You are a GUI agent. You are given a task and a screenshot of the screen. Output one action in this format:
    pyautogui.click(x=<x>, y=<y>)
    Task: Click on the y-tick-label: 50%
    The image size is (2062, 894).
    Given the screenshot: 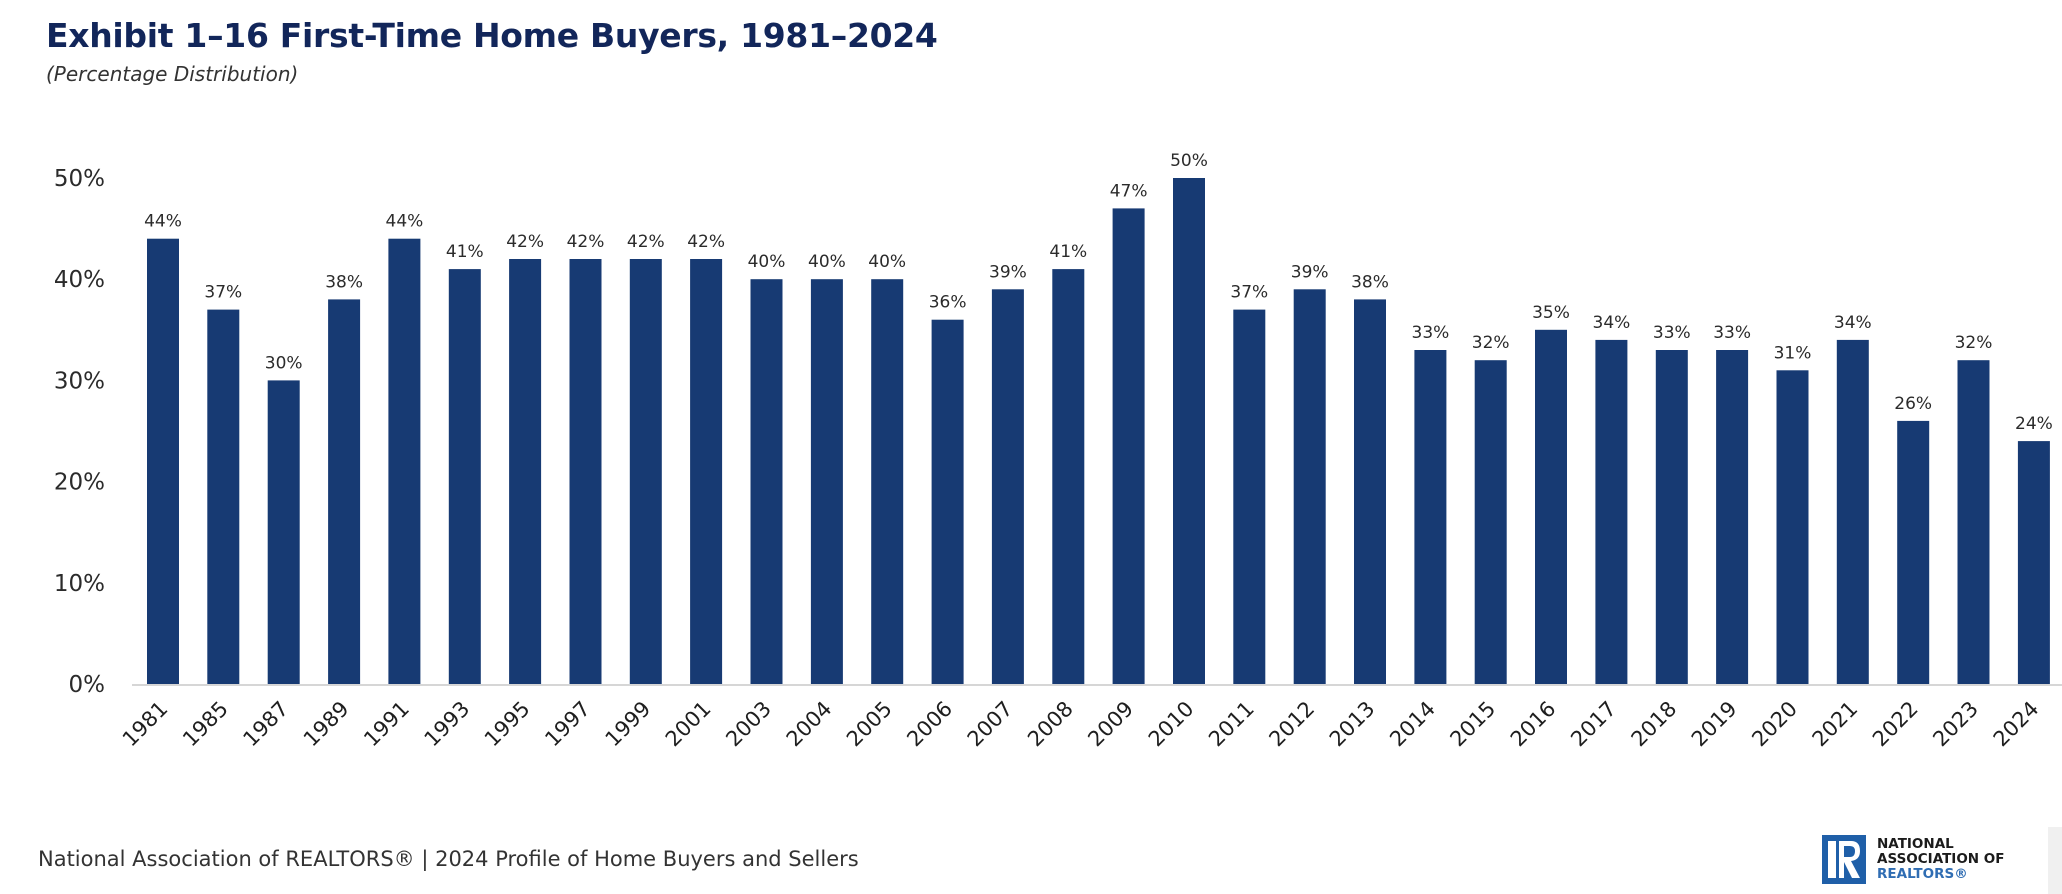 What is the action you would take?
    pyautogui.click(x=79, y=179)
    